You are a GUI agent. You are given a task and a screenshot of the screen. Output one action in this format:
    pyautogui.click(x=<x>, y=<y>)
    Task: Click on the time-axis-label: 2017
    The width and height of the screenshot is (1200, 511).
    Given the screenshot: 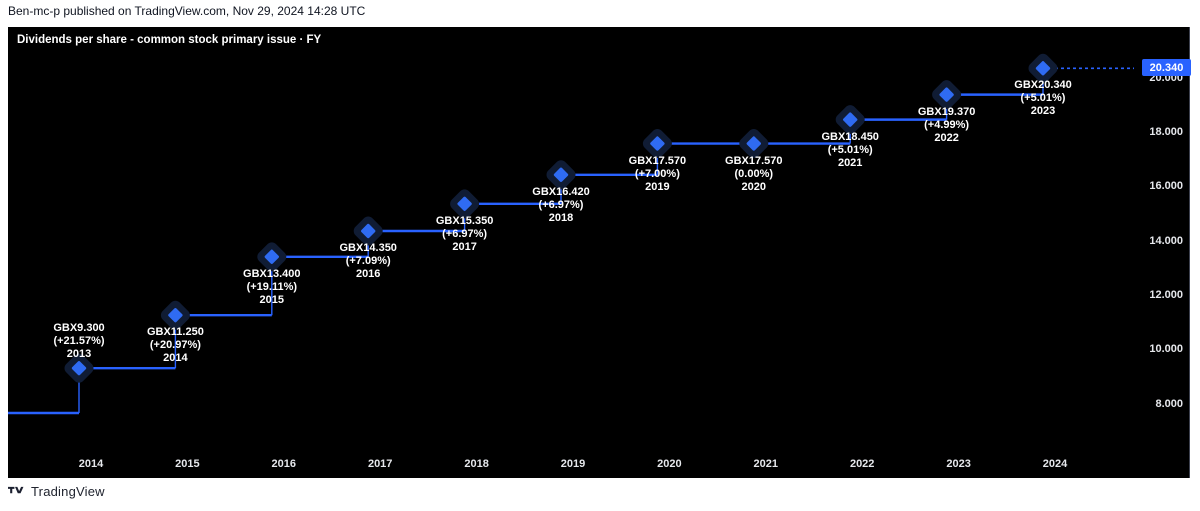 What is the action you would take?
    pyautogui.click(x=380, y=464)
    